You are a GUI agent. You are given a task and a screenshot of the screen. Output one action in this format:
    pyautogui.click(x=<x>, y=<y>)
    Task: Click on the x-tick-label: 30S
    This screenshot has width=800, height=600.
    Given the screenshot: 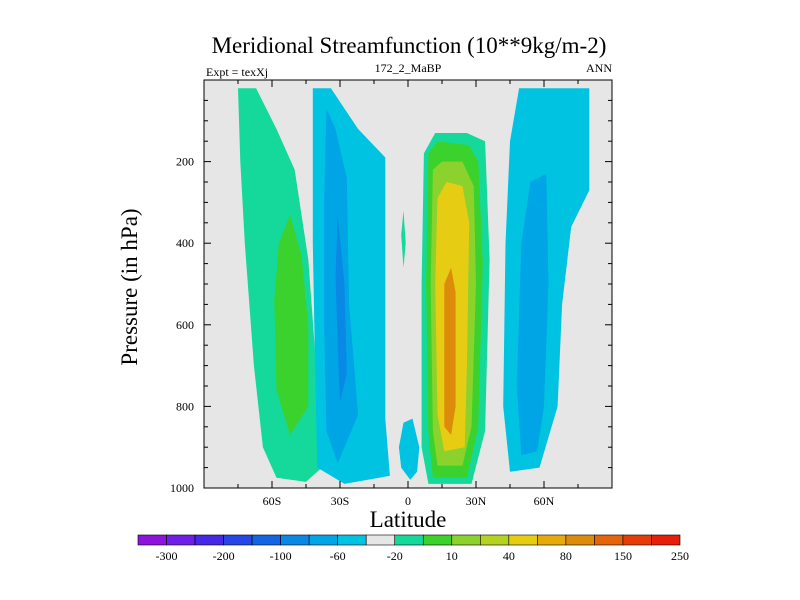 What is the action you would take?
    pyautogui.click(x=340, y=501)
    